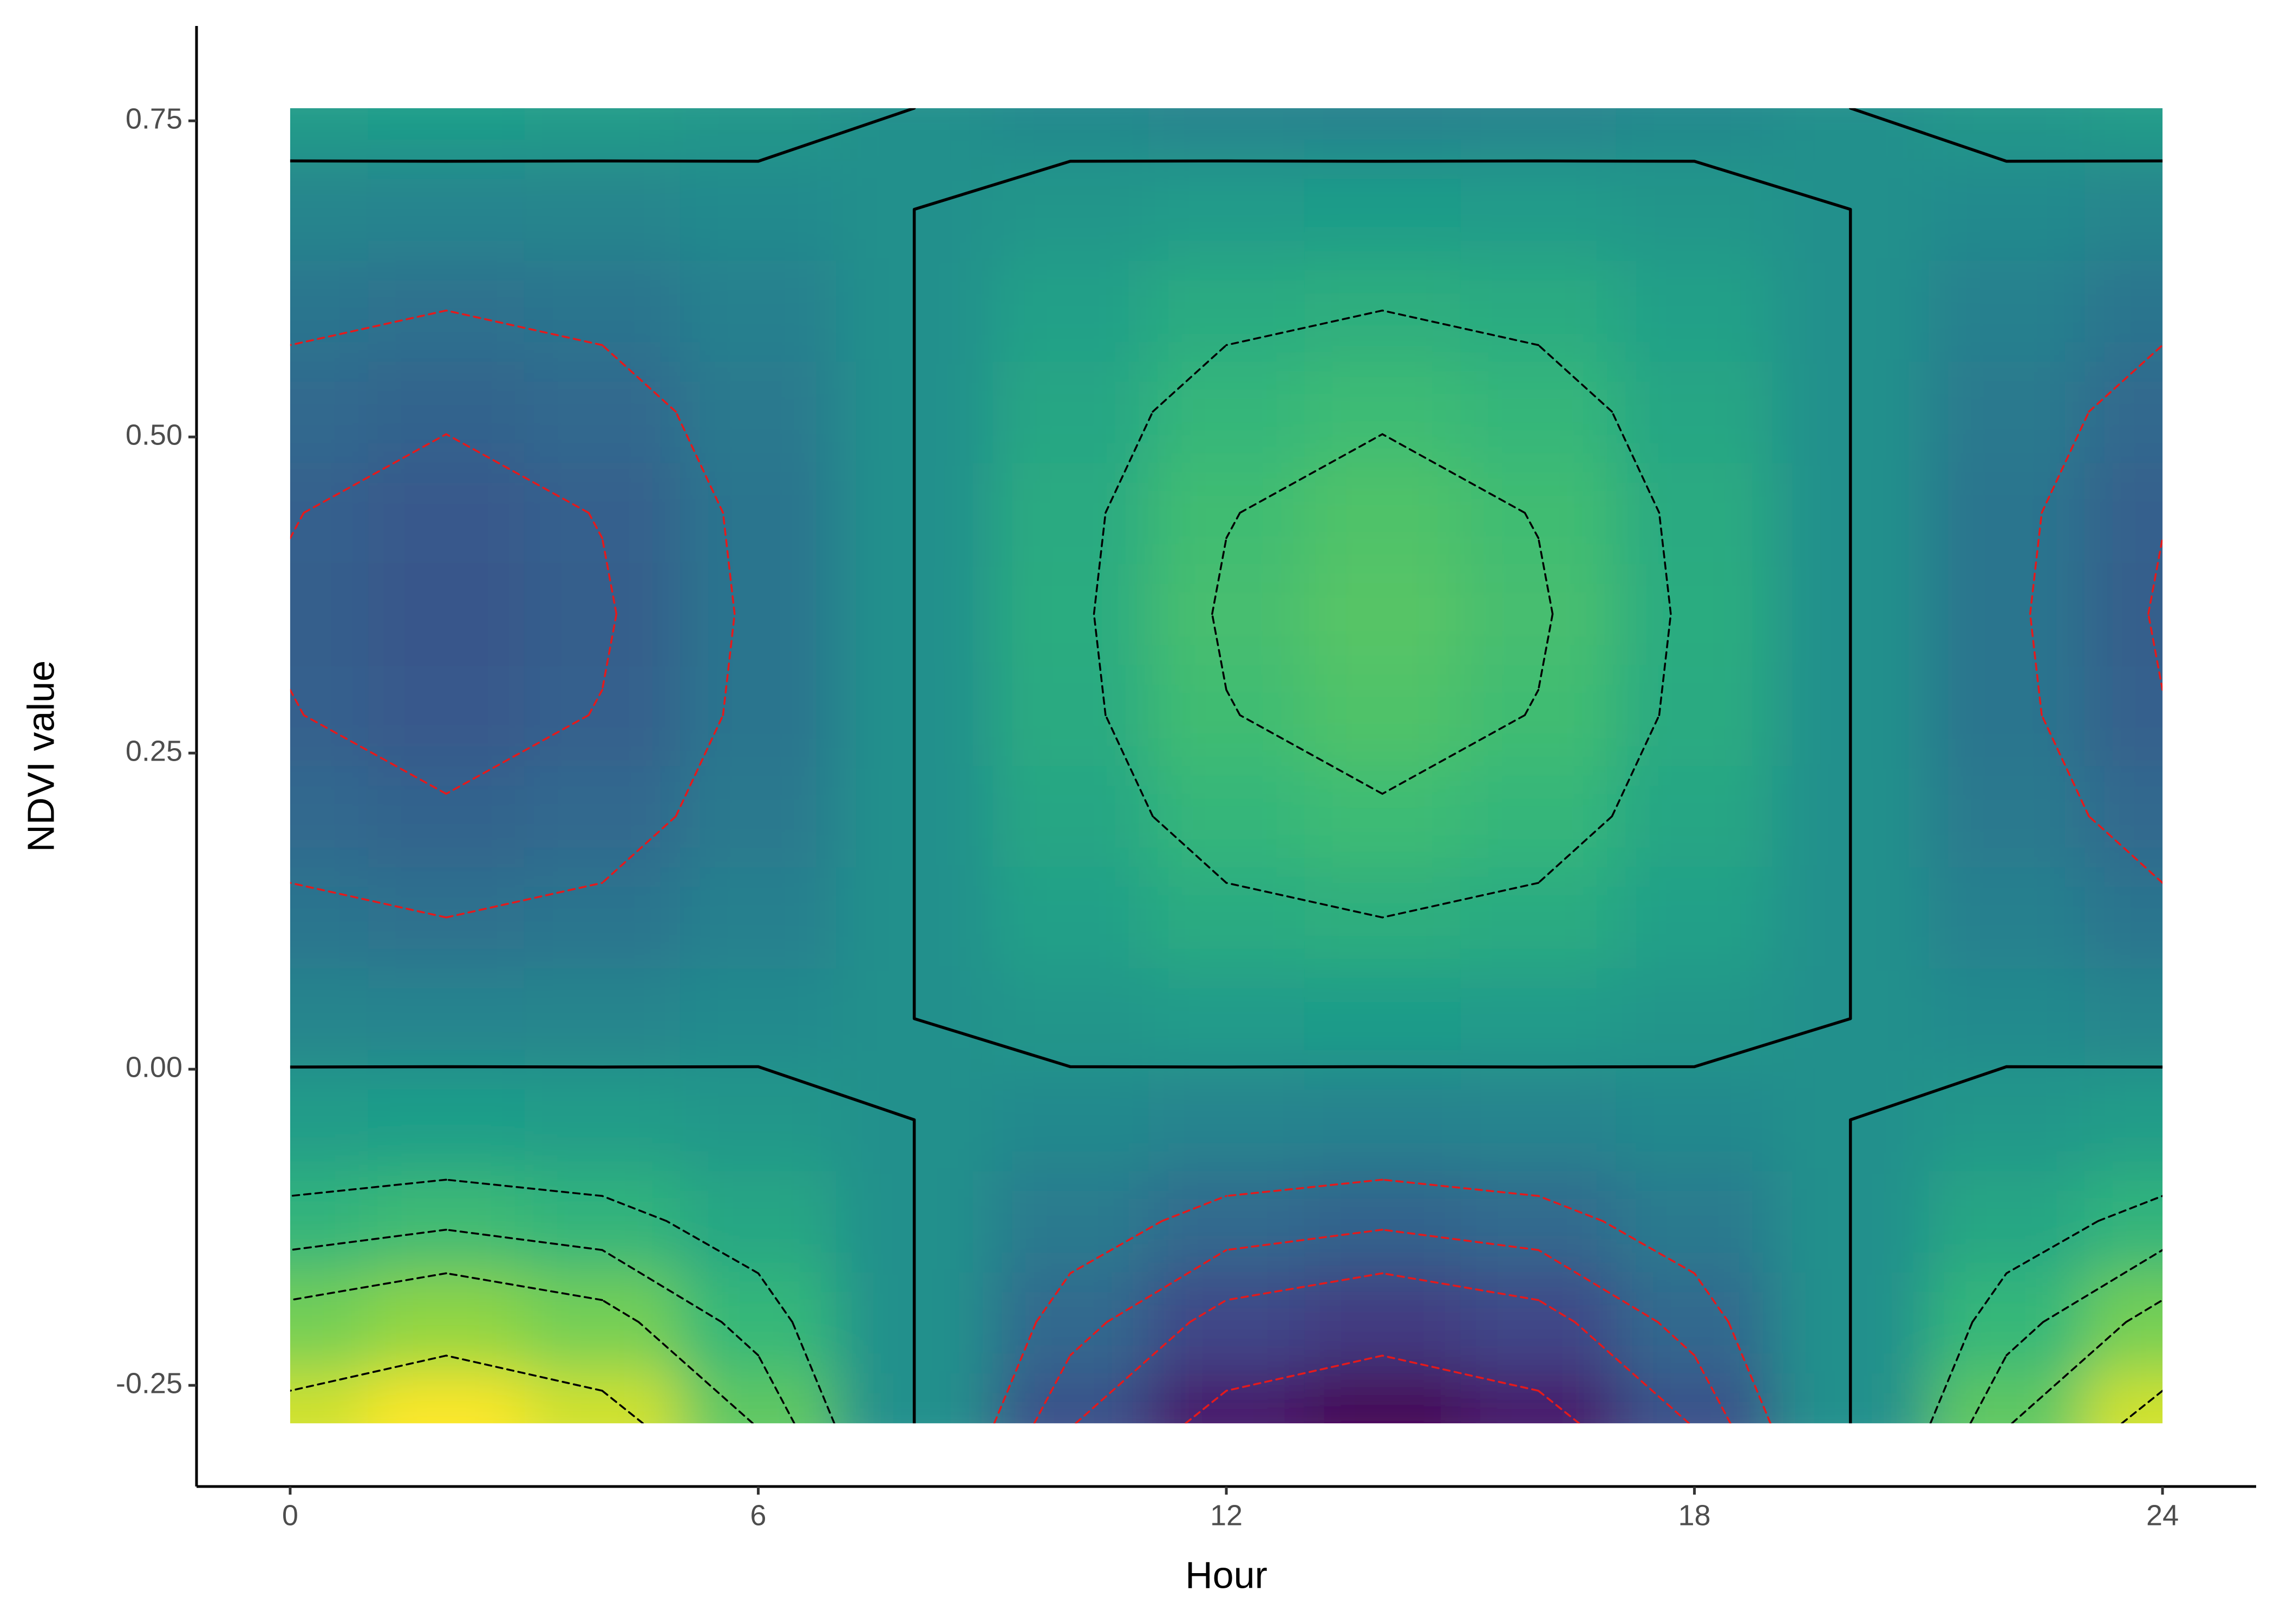 This screenshot has height=1624, width=2274. What do you see at coordinates (1226, 1575) in the screenshot?
I see `x-axis-title: Hour` at bounding box center [1226, 1575].